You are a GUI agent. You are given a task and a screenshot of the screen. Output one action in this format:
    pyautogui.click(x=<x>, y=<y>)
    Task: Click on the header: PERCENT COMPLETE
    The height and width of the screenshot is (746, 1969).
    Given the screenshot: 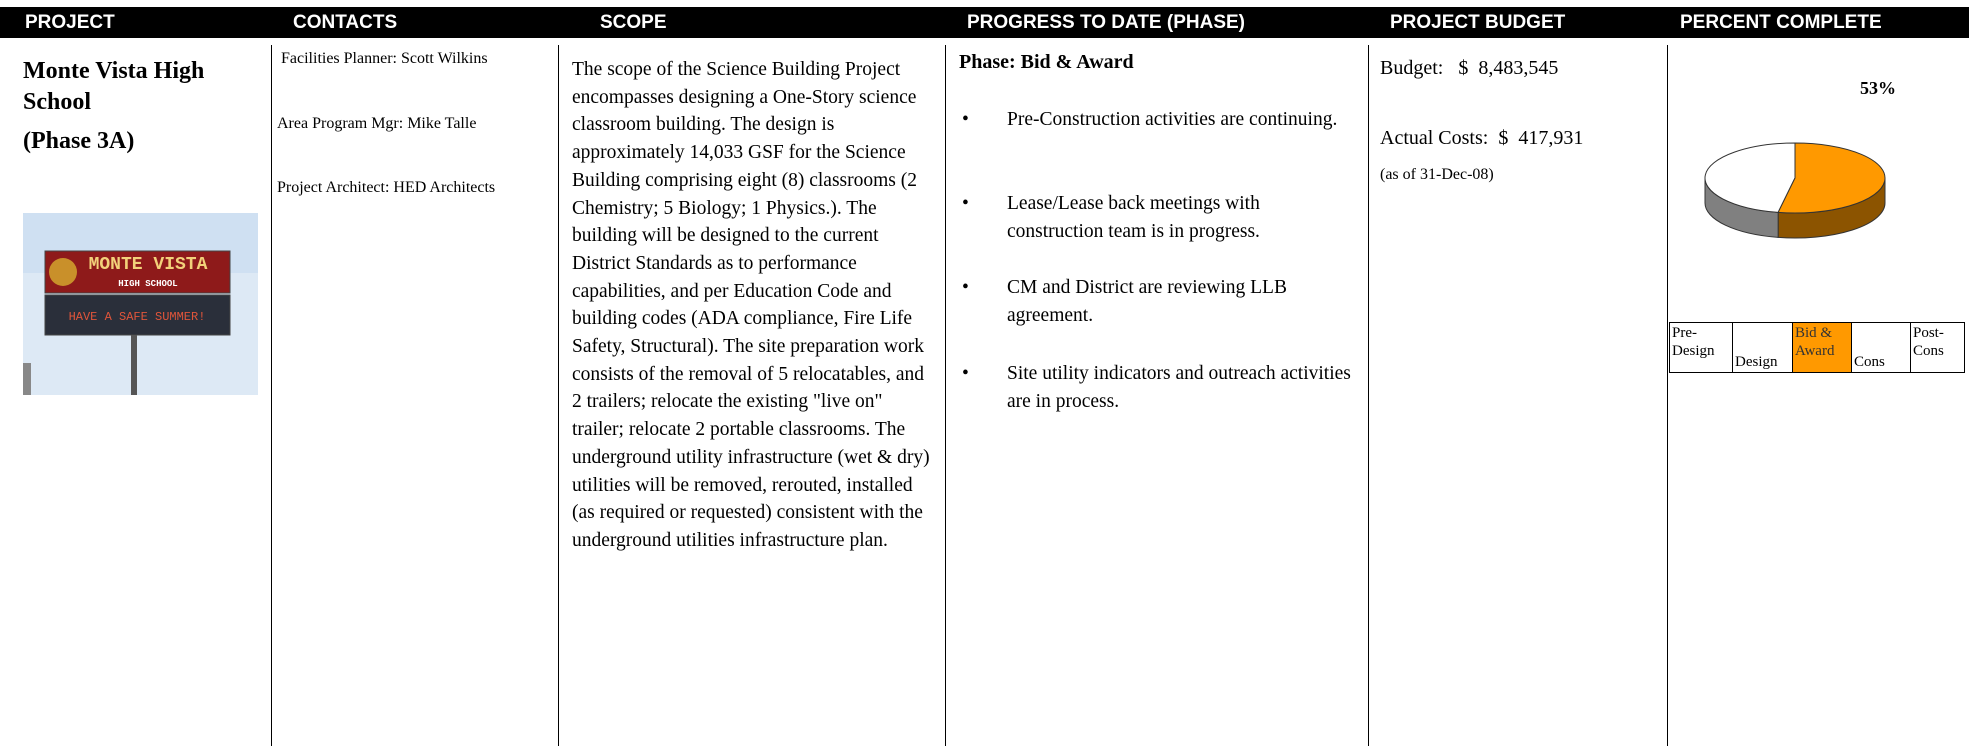 What is the action you would take?
    pyautogui.click(x=1781, y=22)
    